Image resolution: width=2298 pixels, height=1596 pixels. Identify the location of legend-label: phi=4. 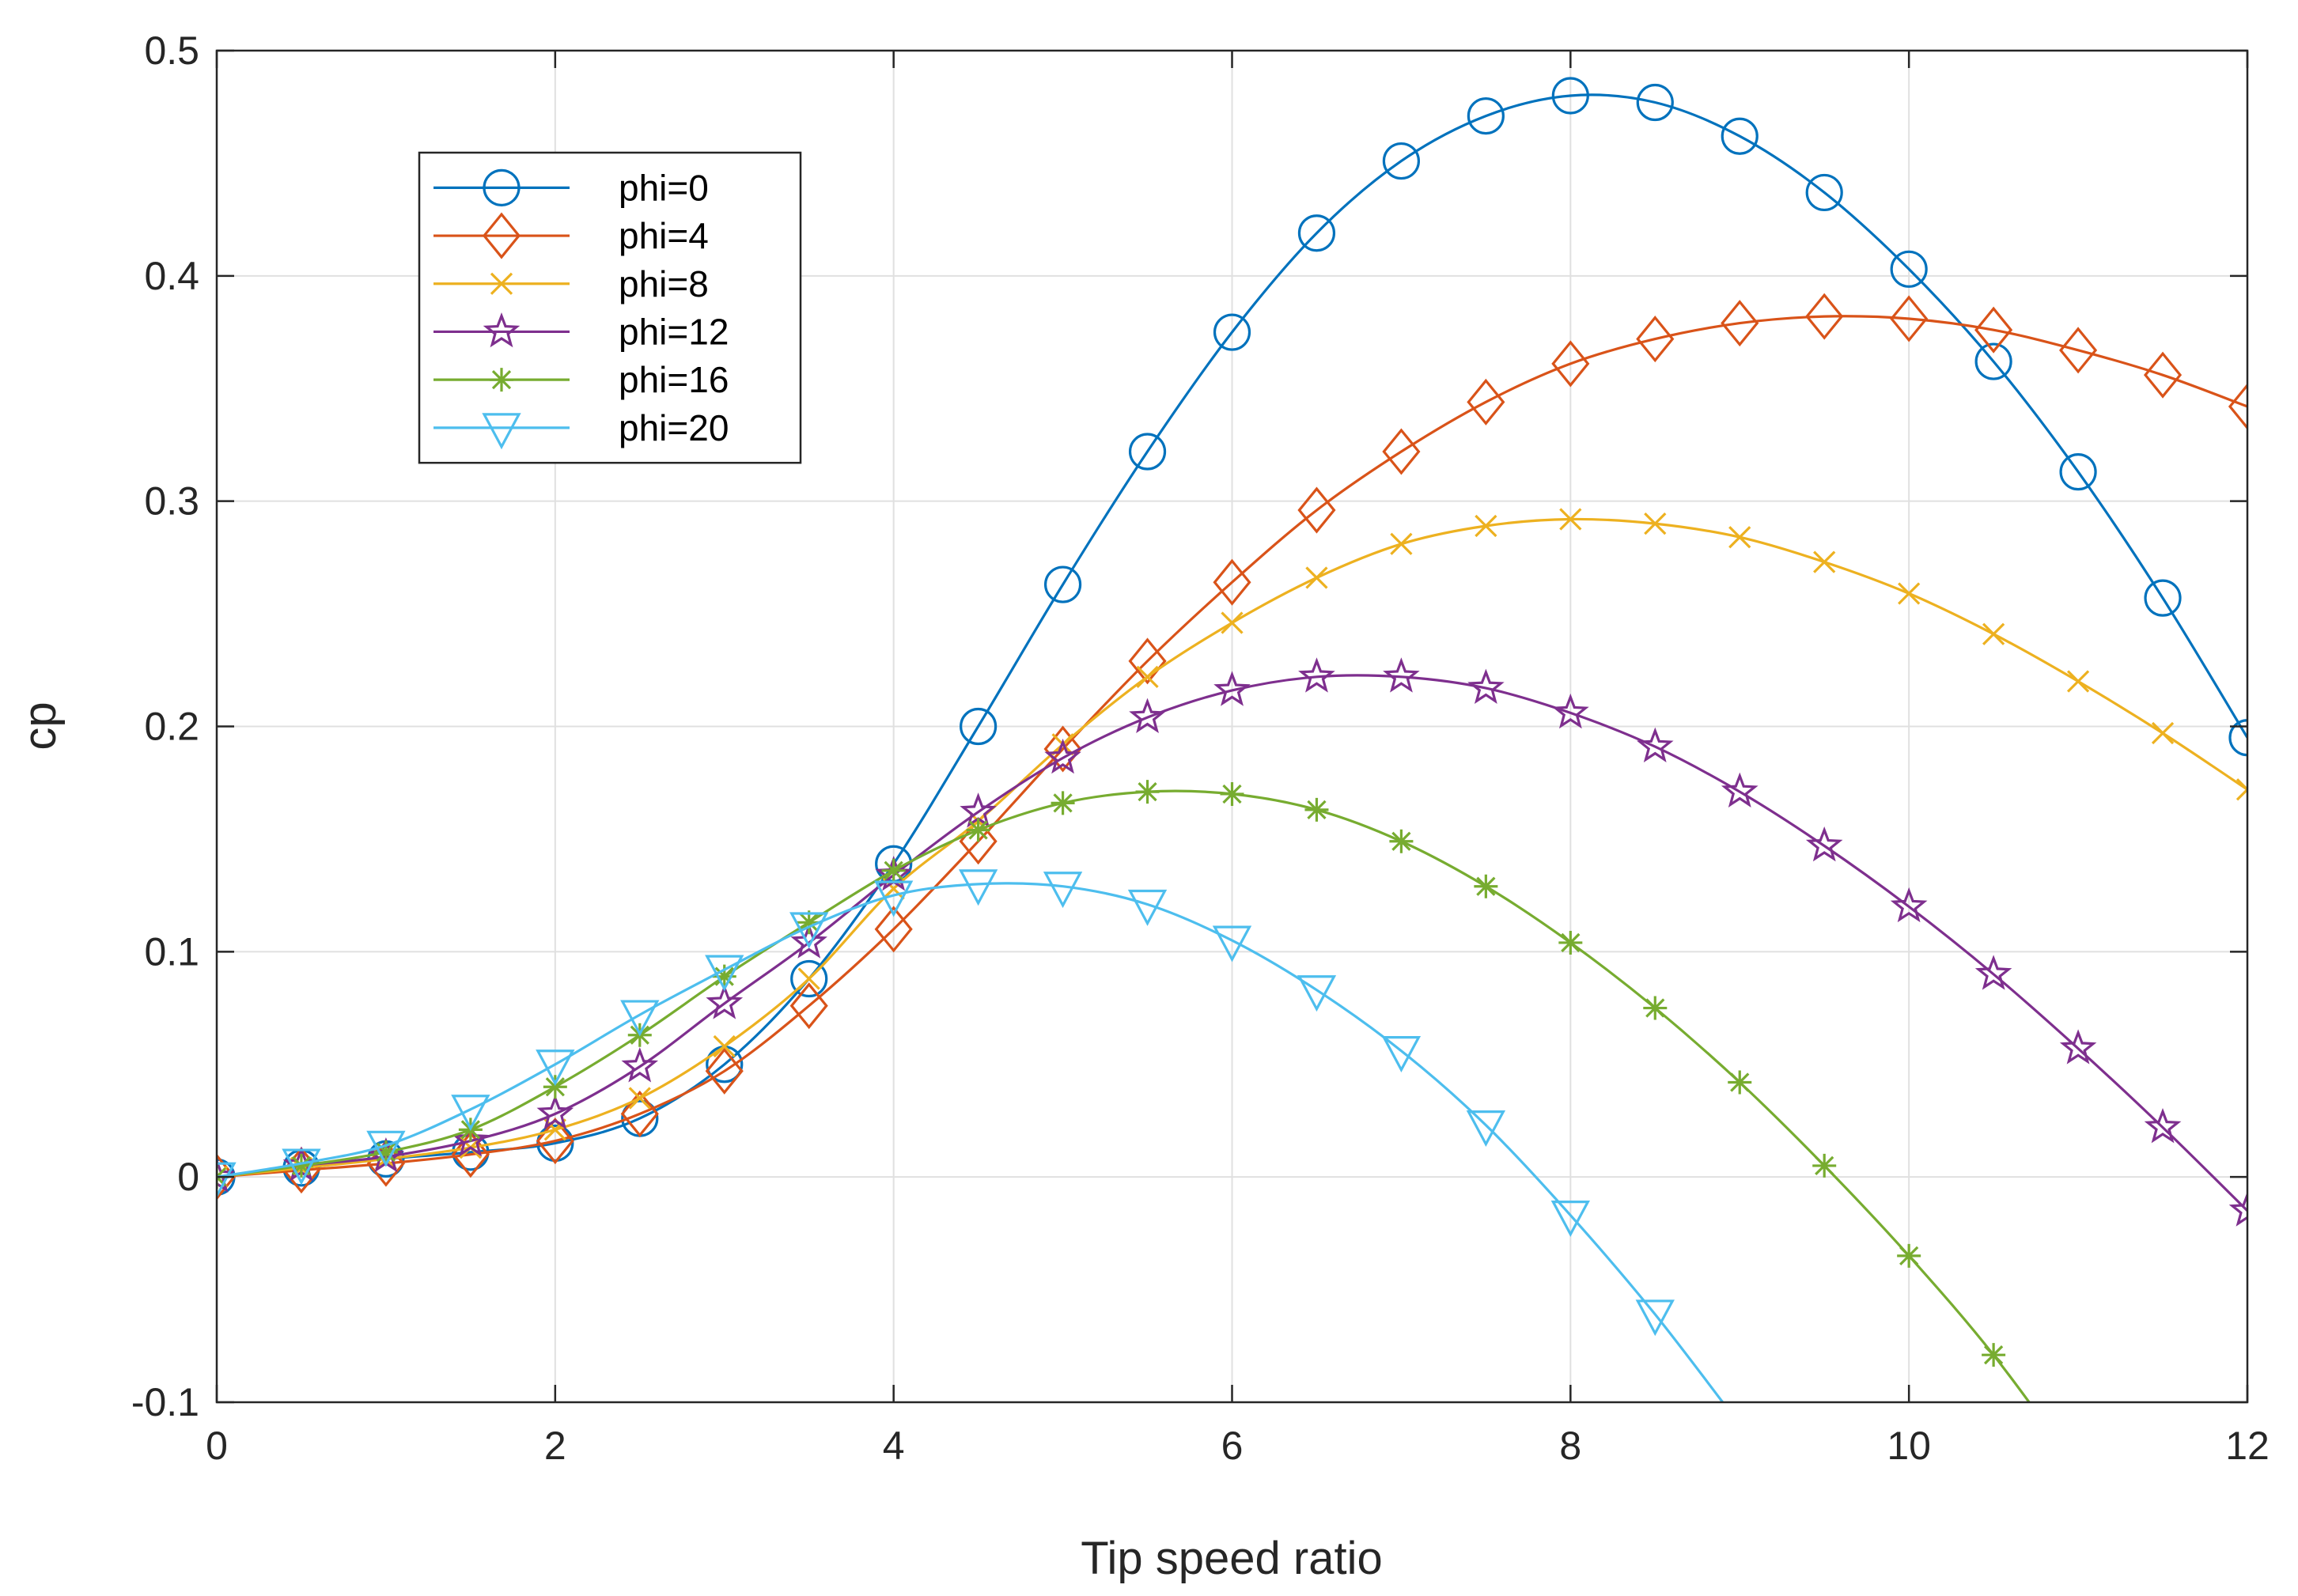
(664, 235).